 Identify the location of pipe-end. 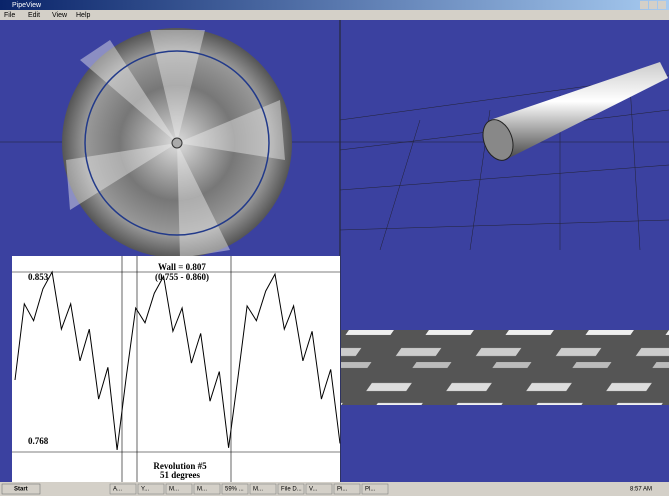
(498, 140).